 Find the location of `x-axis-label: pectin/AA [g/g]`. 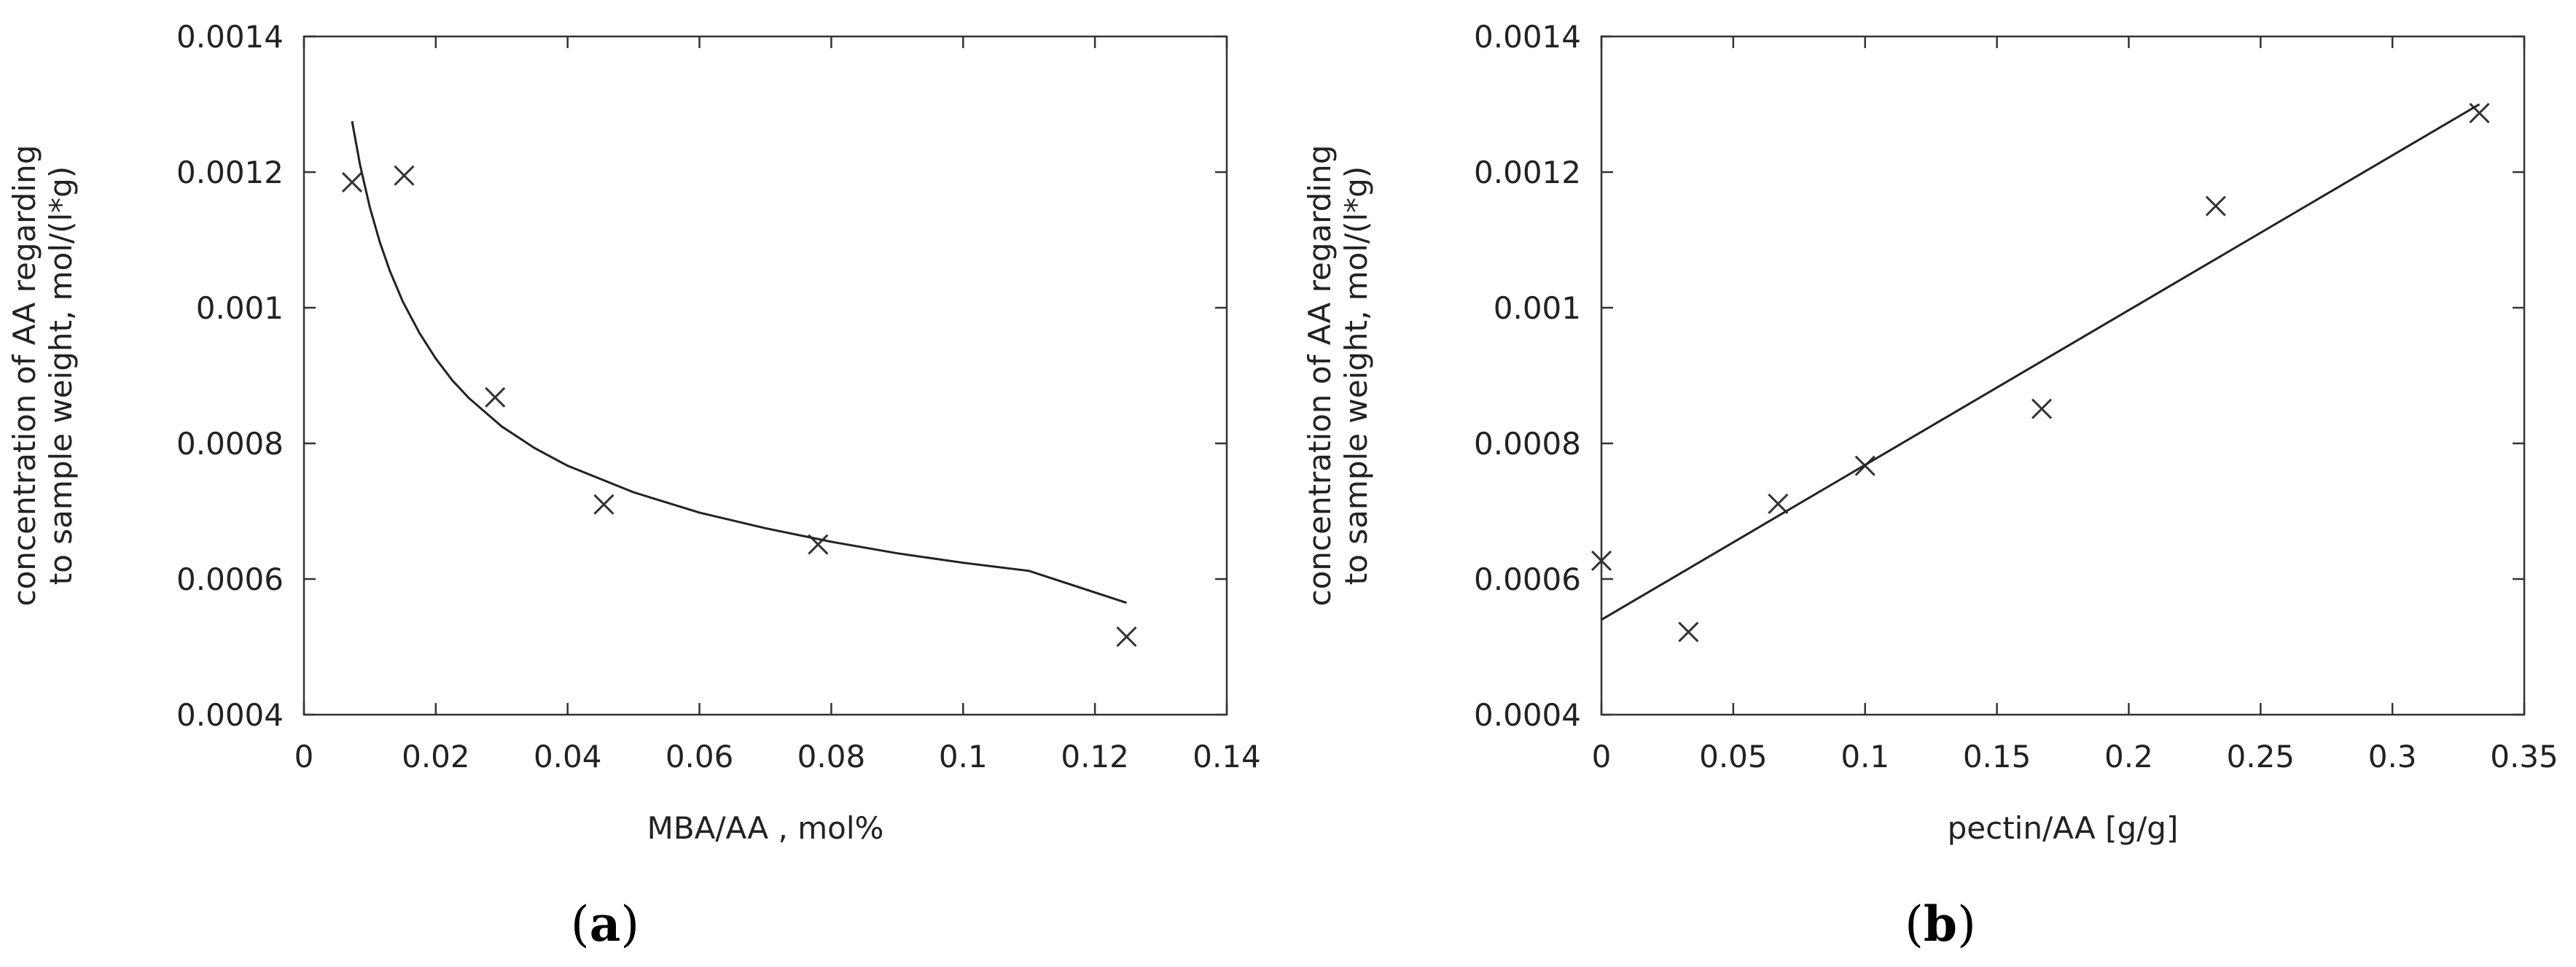

x-axis-label: pectin/AA [g/g] is located at coordinates (2063, 828).